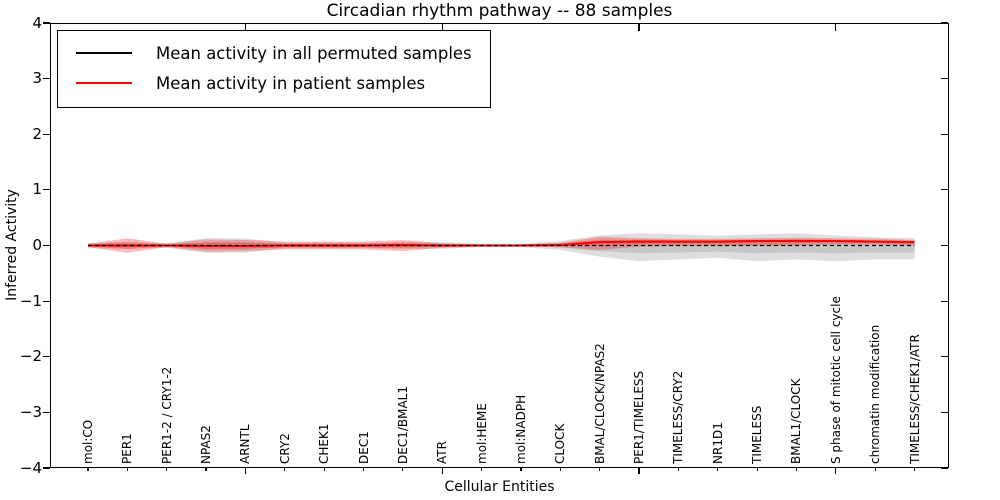 The image size is (1000, 500). Describe the element at coordinates (37, 133) in the screenshot. I see `y-tick-label: 2` at that location.